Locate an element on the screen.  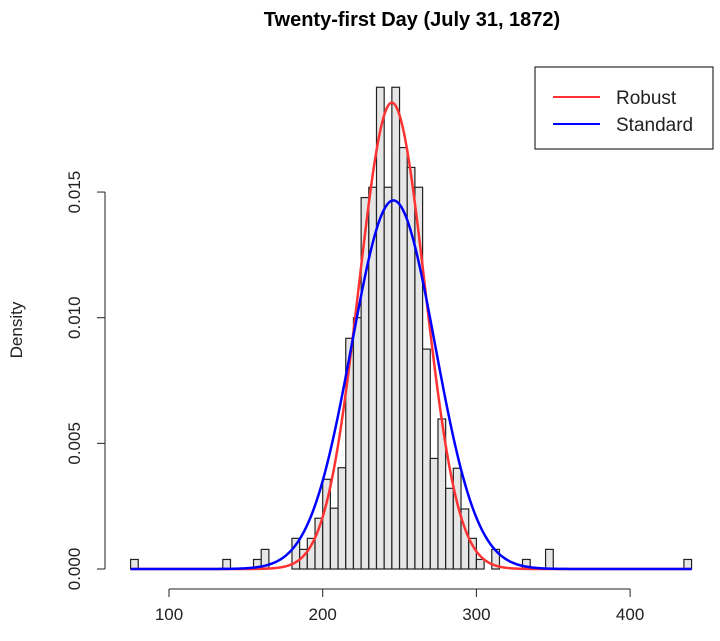
y-axis-label: Density is located at coordinates (16, 329).